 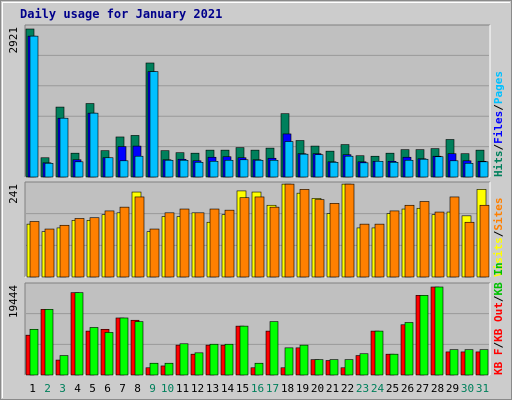 What do you see at coordinates (212, 388) in the screenshot?
I see `day-tick-label: 13` at bounding box center [212, 388].